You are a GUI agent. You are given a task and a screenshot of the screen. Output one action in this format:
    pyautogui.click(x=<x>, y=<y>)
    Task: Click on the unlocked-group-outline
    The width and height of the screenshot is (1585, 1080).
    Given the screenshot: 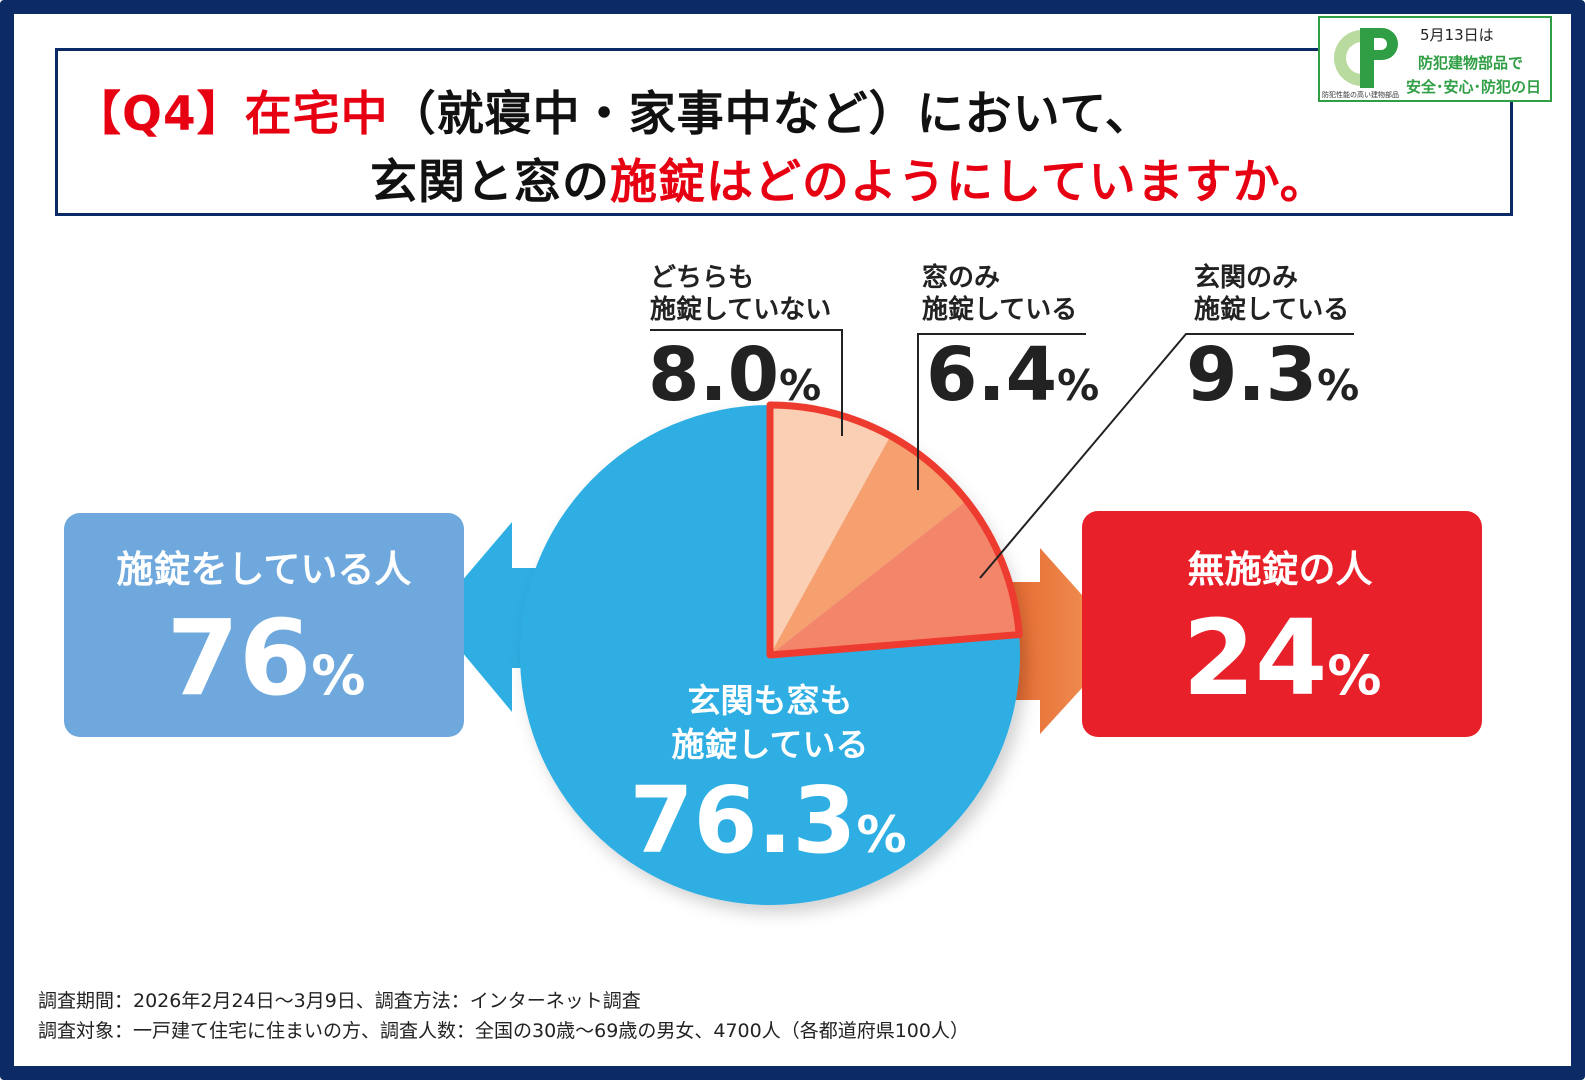 What is the action you would take?
    pyautogui.click(x=894, y=530)
    